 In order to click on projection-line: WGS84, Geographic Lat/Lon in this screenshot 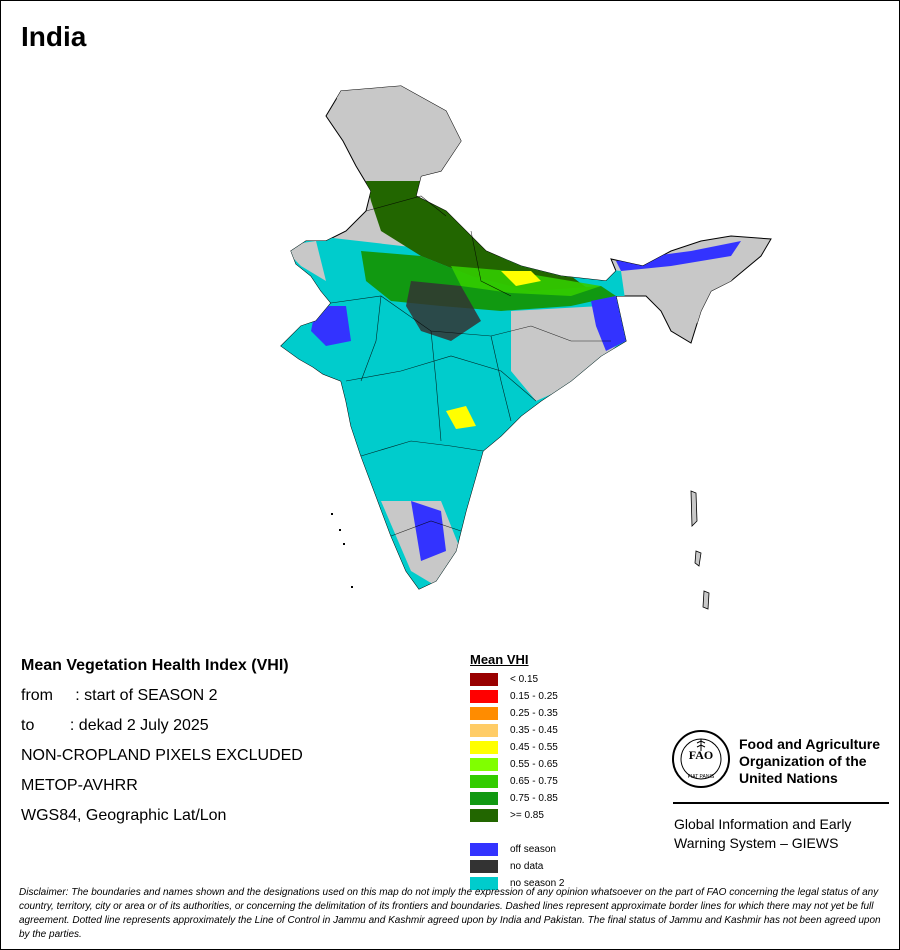, I will do `click(124, 815)`.